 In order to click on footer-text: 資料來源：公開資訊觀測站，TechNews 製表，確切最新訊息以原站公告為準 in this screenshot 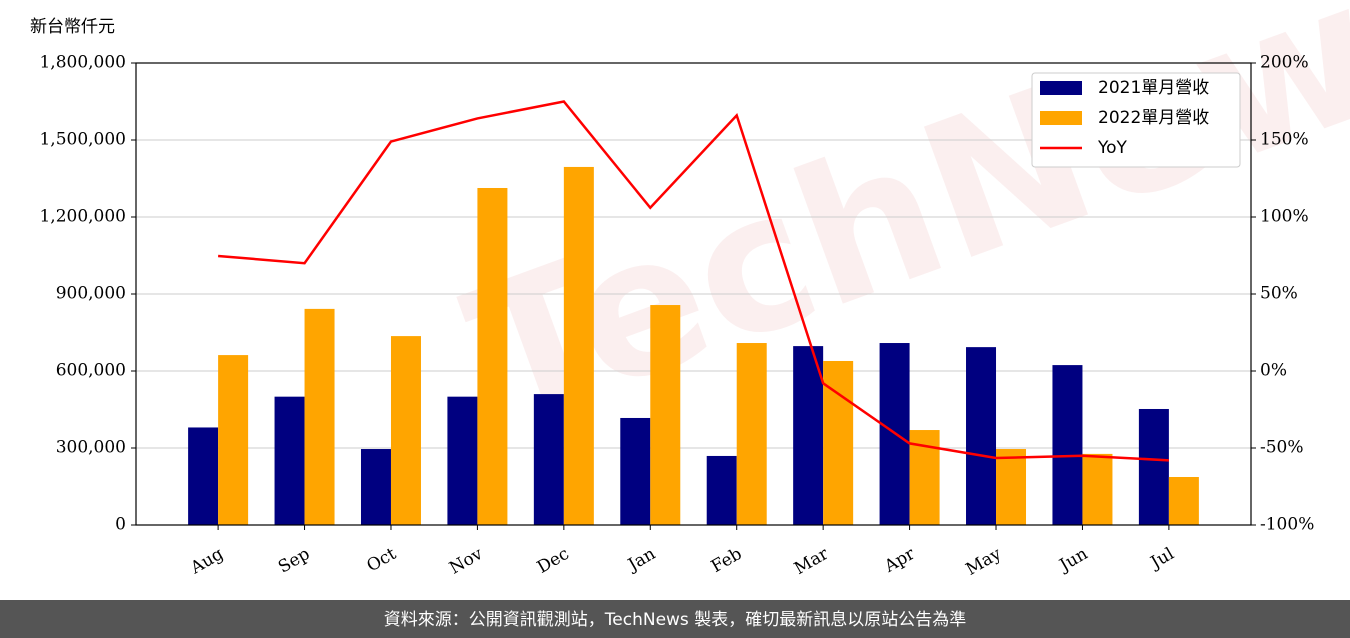, I will do `click(675, 620)`.